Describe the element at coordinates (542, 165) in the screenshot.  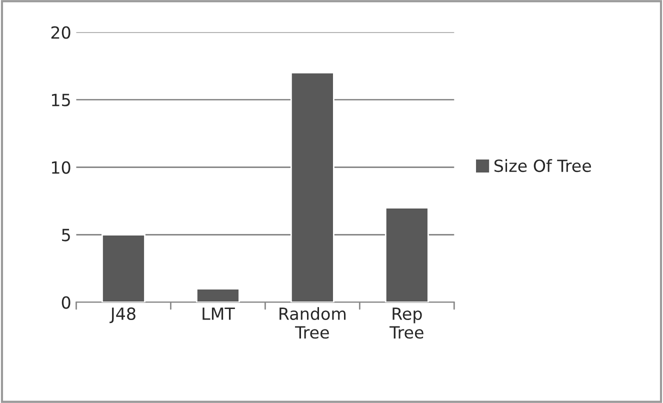
I see `legend-label: Size Of Tree` at that location.